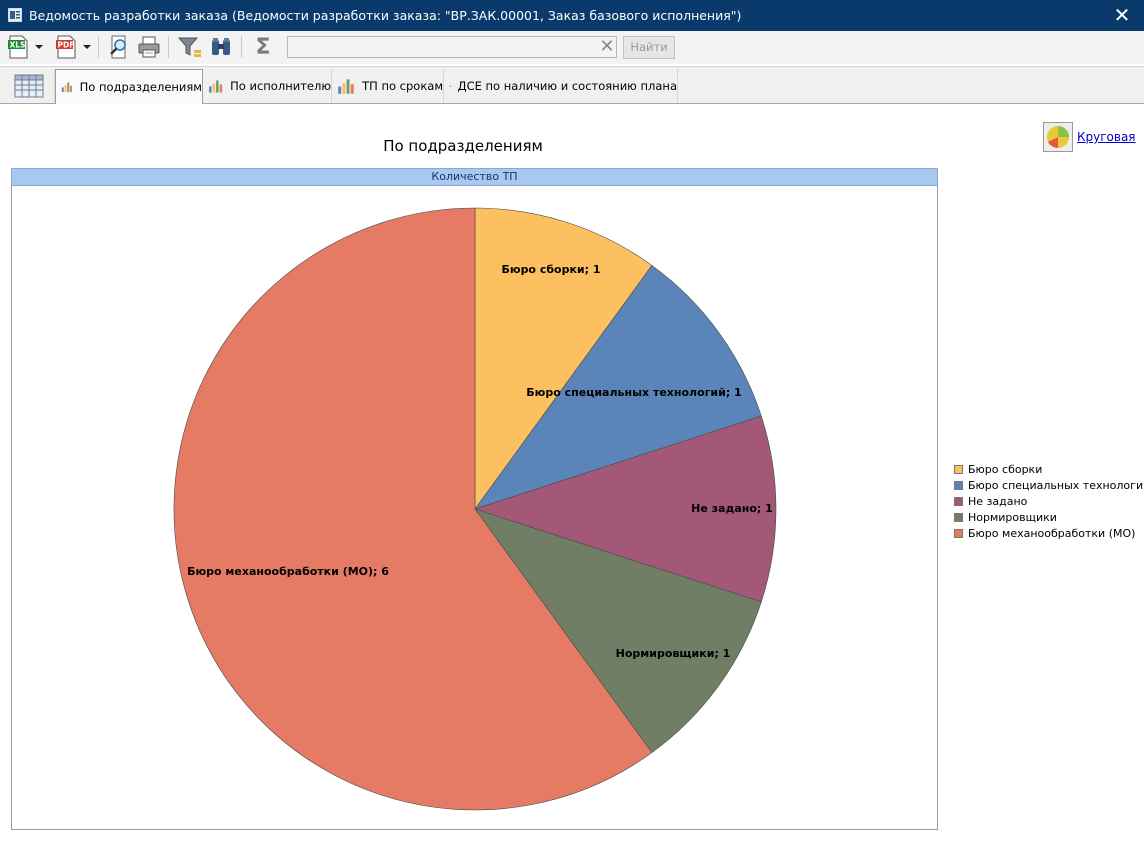 The image size is (1144, 841). I want to click on preview-icon, so click(118, 47).